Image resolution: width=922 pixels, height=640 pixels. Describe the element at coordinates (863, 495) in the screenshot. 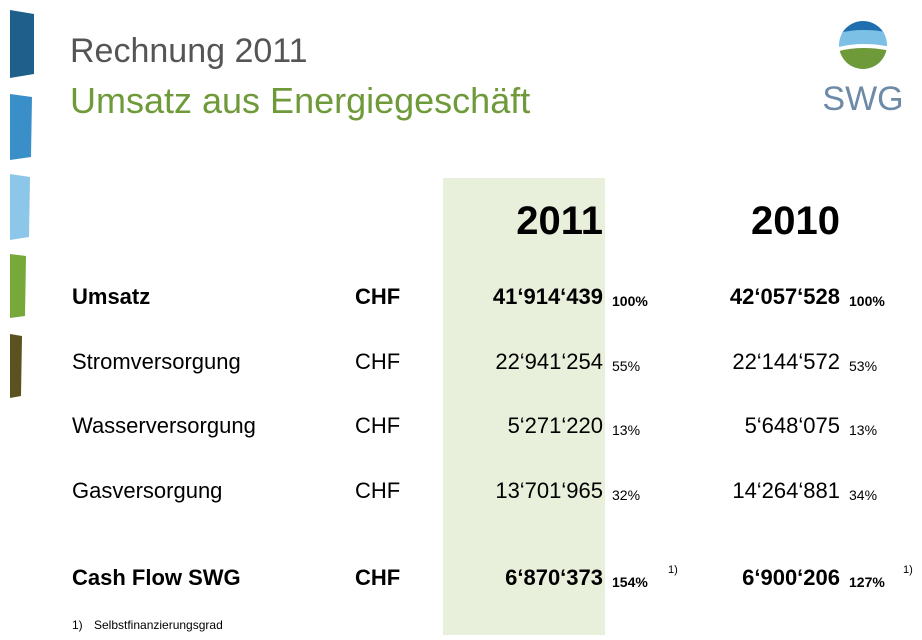

I see `percent: 34%` at that location.